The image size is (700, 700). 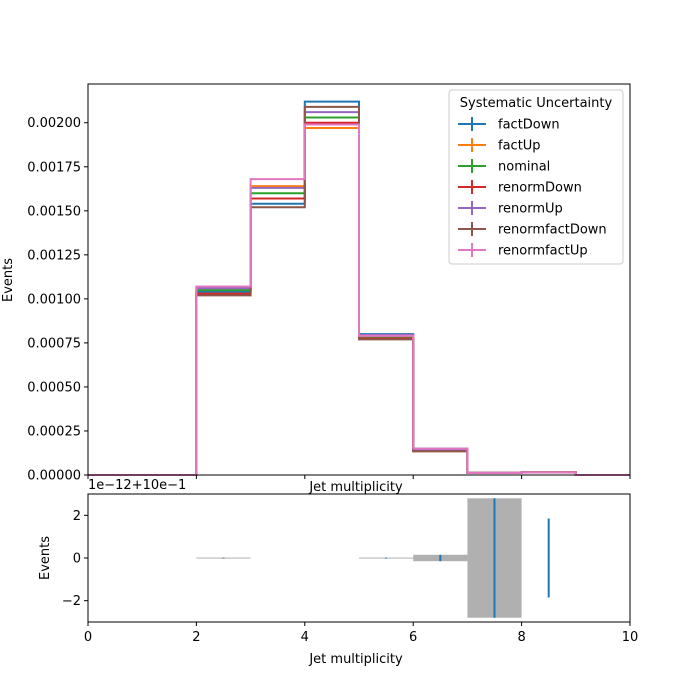 I want to click on legend-item-renormDown: renormDown, so click(x=520, y=188).